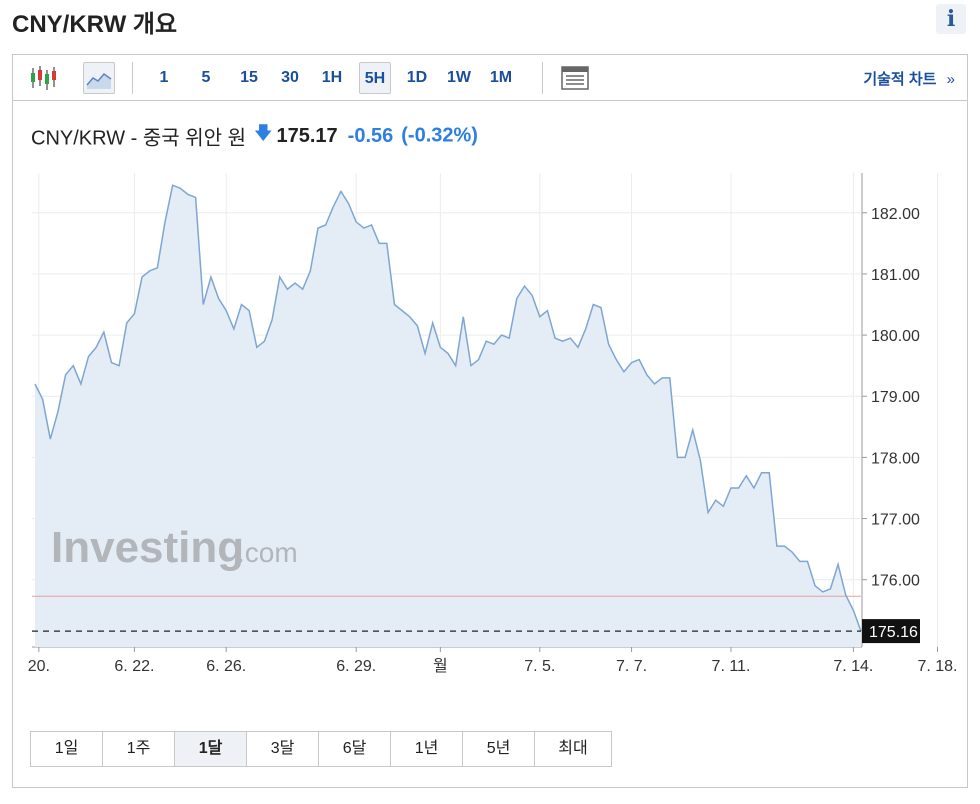 The height and width of the screenshot is (804, 980). What do you see at coordinates (290, 77) in the screenshot?
I see `interval-30m: 30` at bounding box center [290, 77].